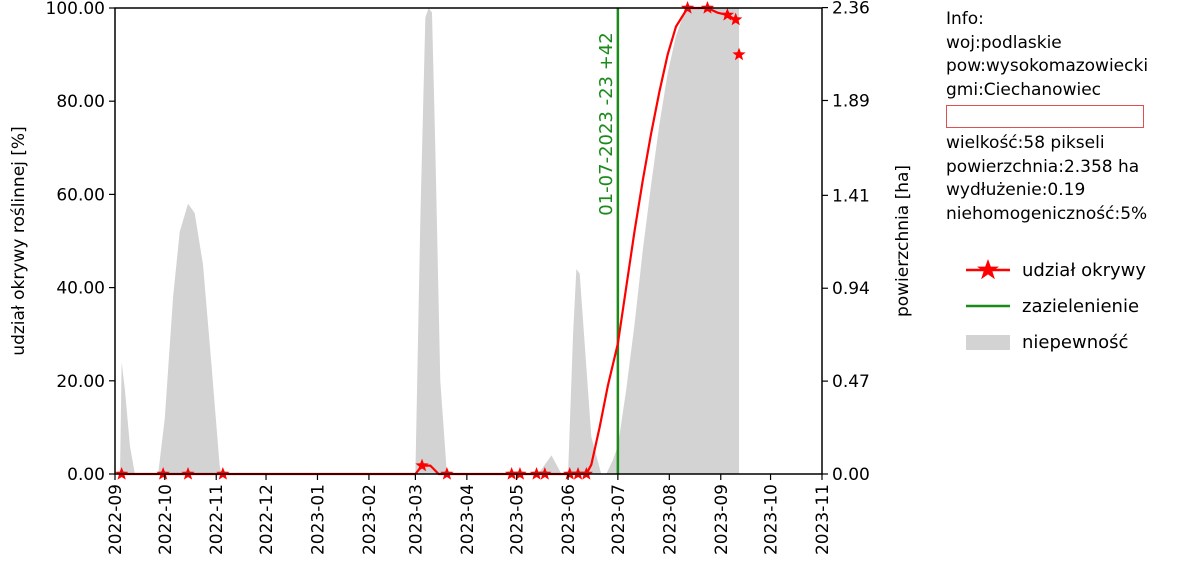  What do you see at coordinates (1084, 270) in the screenshot?
I see `legend-label-coverage: udział okrywy` at bounding box center [1084, 270].